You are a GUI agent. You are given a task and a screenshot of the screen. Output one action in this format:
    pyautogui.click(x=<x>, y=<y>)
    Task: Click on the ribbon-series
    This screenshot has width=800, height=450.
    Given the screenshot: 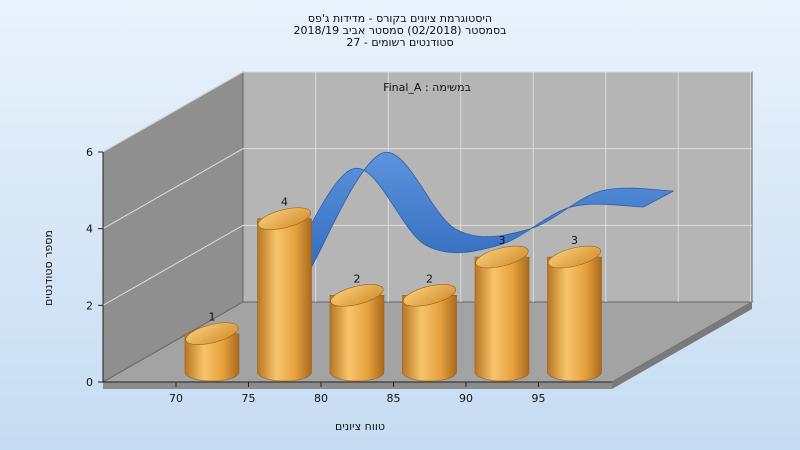 What is the action you would take?
    pyautogui.click(x=476, y=218)
    